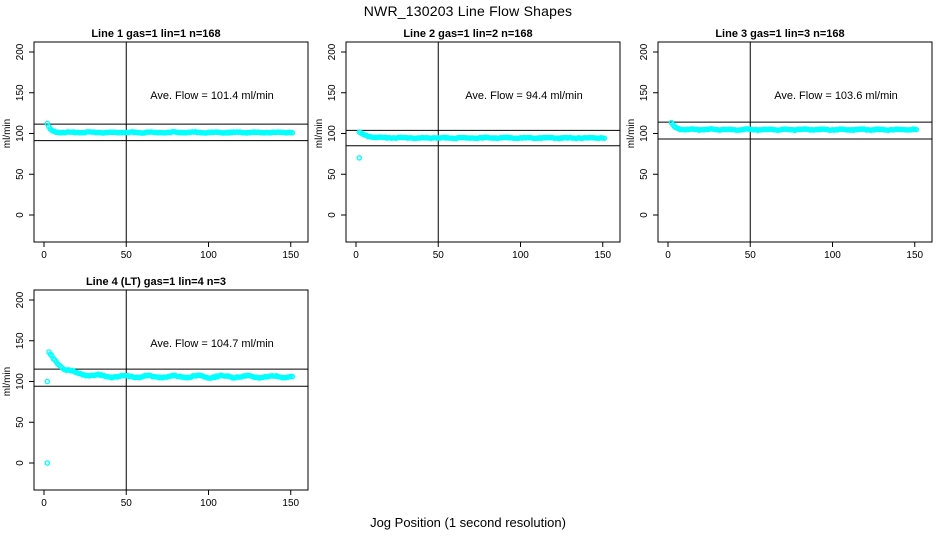 Image resolution: width=936 pixels, height=540 pixels. Describe the element at coordinates (468, 11) in the screenshot. I see `figure-title: NWR_130203 Line Flow Shapes` at that location.